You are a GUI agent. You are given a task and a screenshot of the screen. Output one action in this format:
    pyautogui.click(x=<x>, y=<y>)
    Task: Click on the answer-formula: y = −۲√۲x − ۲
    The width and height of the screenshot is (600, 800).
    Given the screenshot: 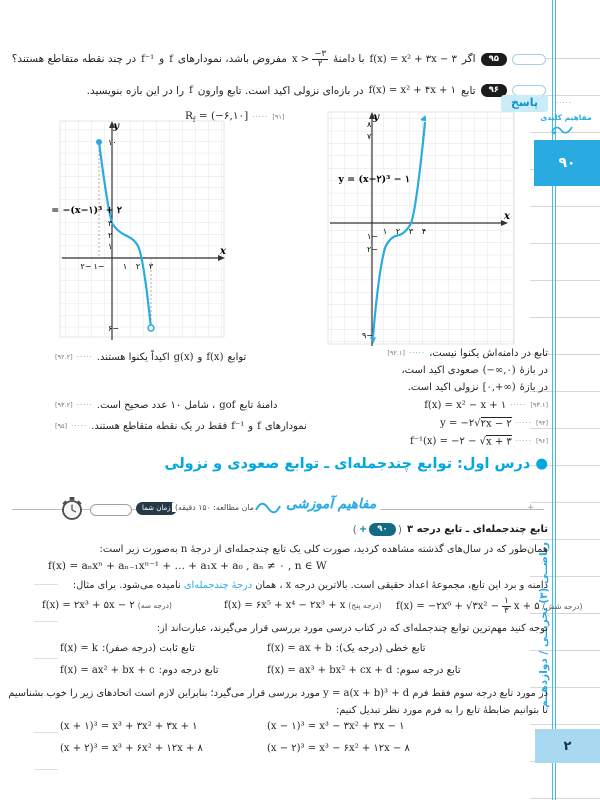 What is the action you would take?
    pyautogui.click(x=476, y=422)
    